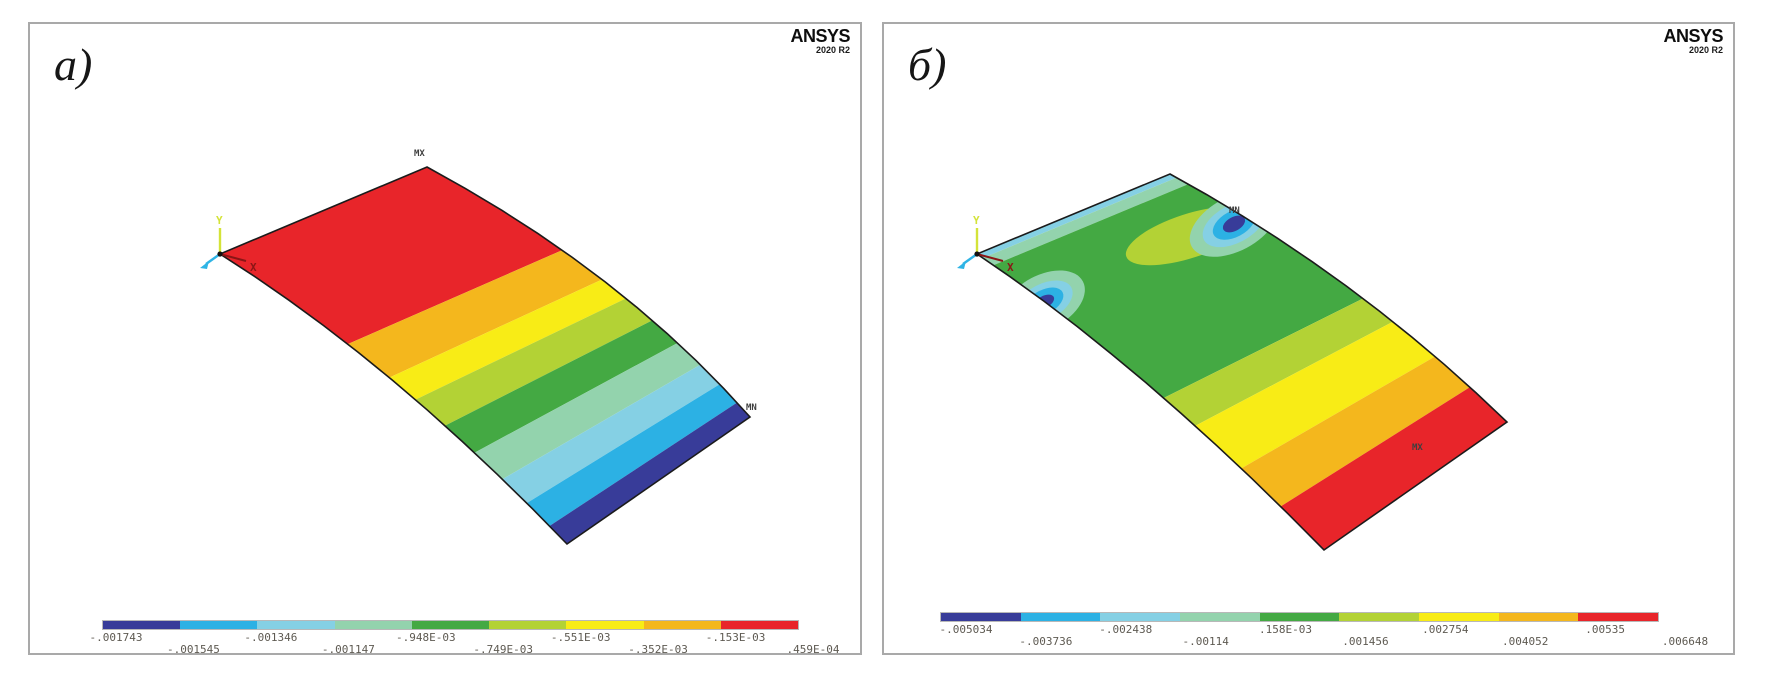 Image resolution: width=1772 pixels, height=687 pixels. Describe the element at coordinates (1205, 641) in the screenshot. I see `legend-value: -.00114` at that location.